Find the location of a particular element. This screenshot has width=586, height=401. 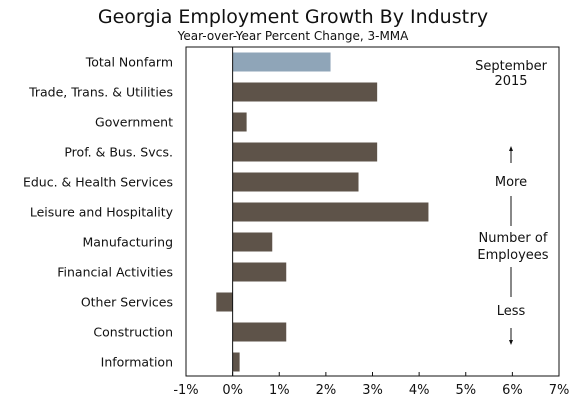

category-label: Other Services is located at coordinates (127, 302).